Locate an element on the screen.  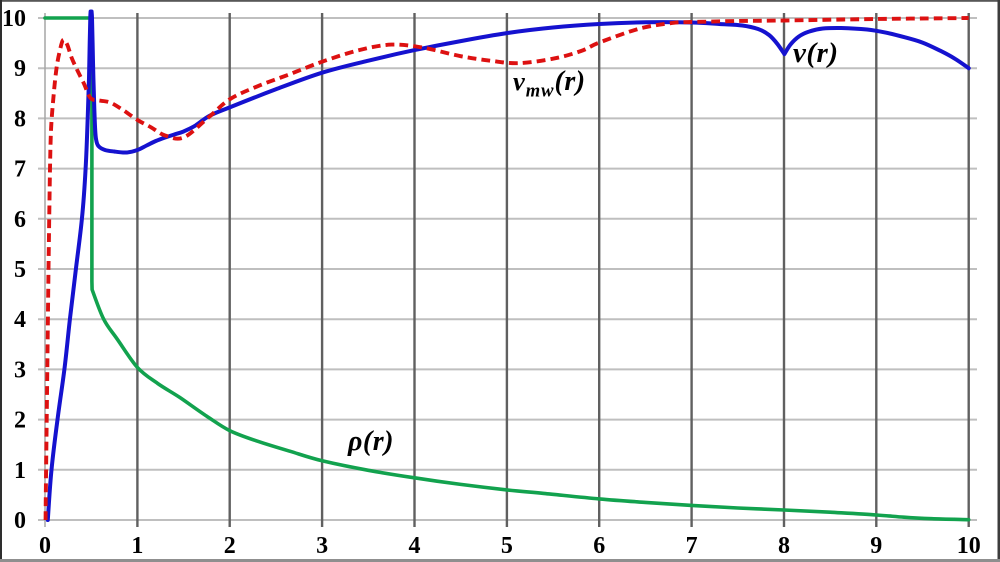
svg-text: ρ(r) is located at coordinates (370, 441).